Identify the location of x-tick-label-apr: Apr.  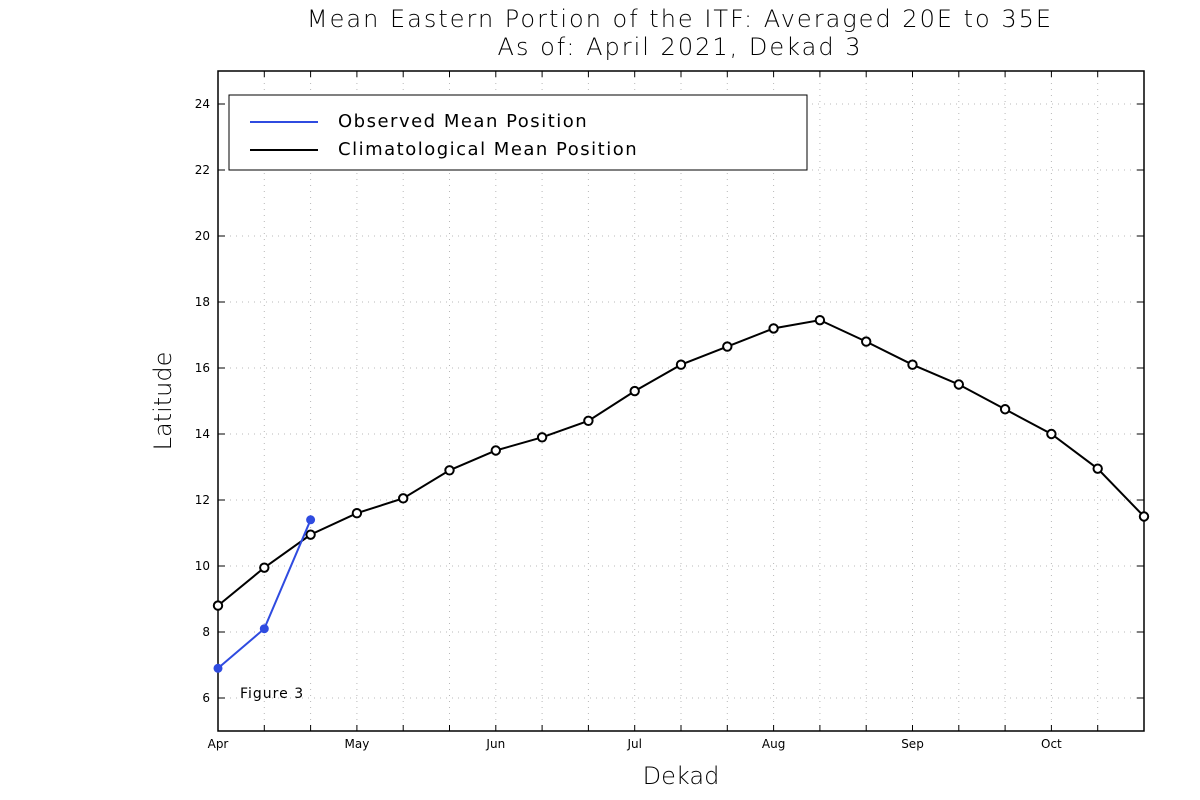
(218, 744).